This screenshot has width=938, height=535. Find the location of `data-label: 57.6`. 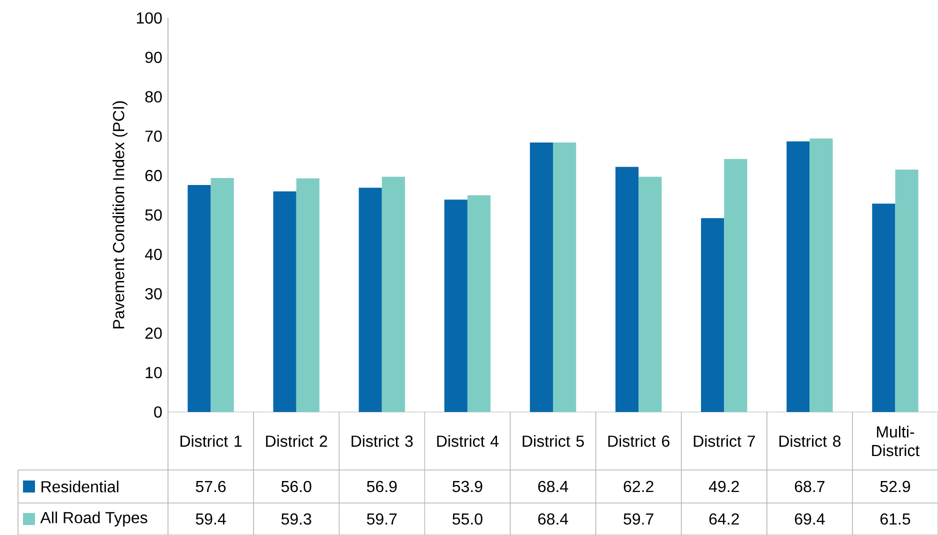

data-label: 57.6 is located at coordinates (211, 486).